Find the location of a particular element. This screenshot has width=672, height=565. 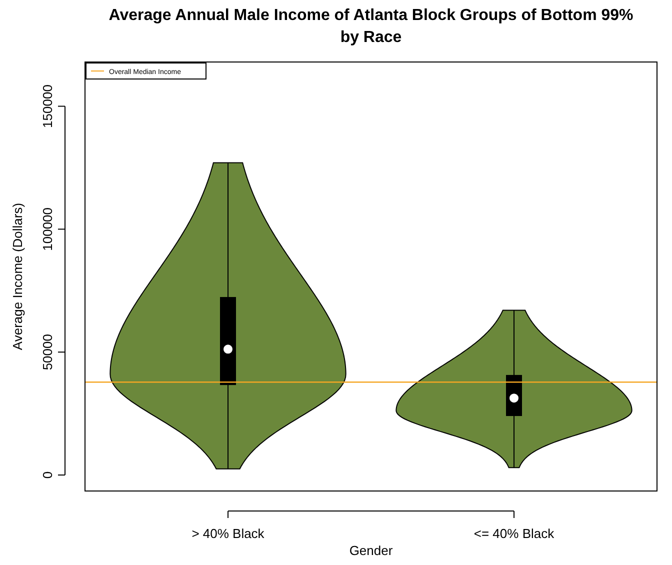

x-tick-label: <= 40% Black is located at coordinates (514, 533).